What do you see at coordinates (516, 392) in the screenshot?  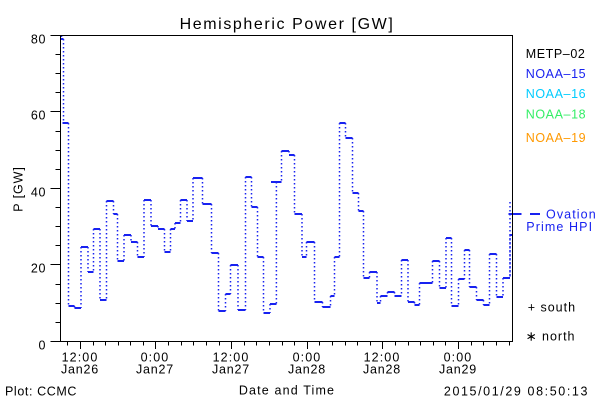 I see `svg-text: 2015/01/29 08:50:13` at bounding box center [516, 392].